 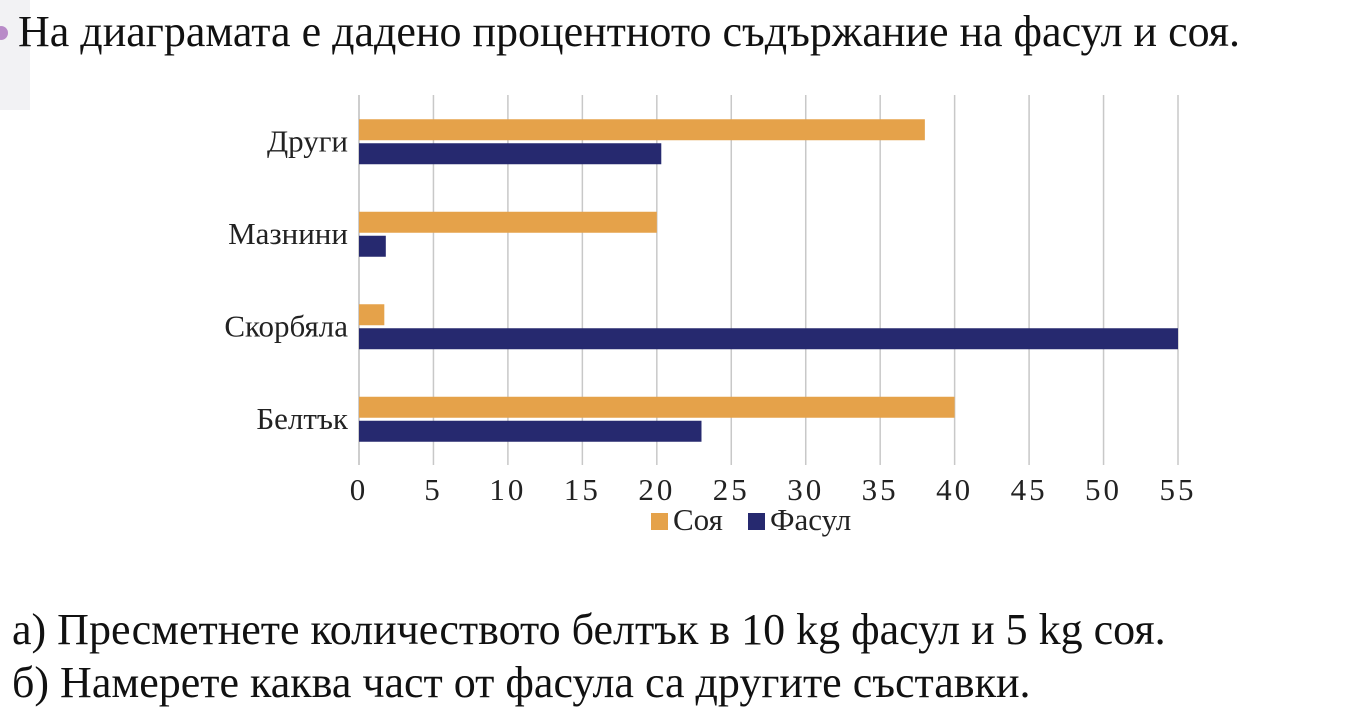 I want to click on category-label: Други, so click(x=307, y=140).